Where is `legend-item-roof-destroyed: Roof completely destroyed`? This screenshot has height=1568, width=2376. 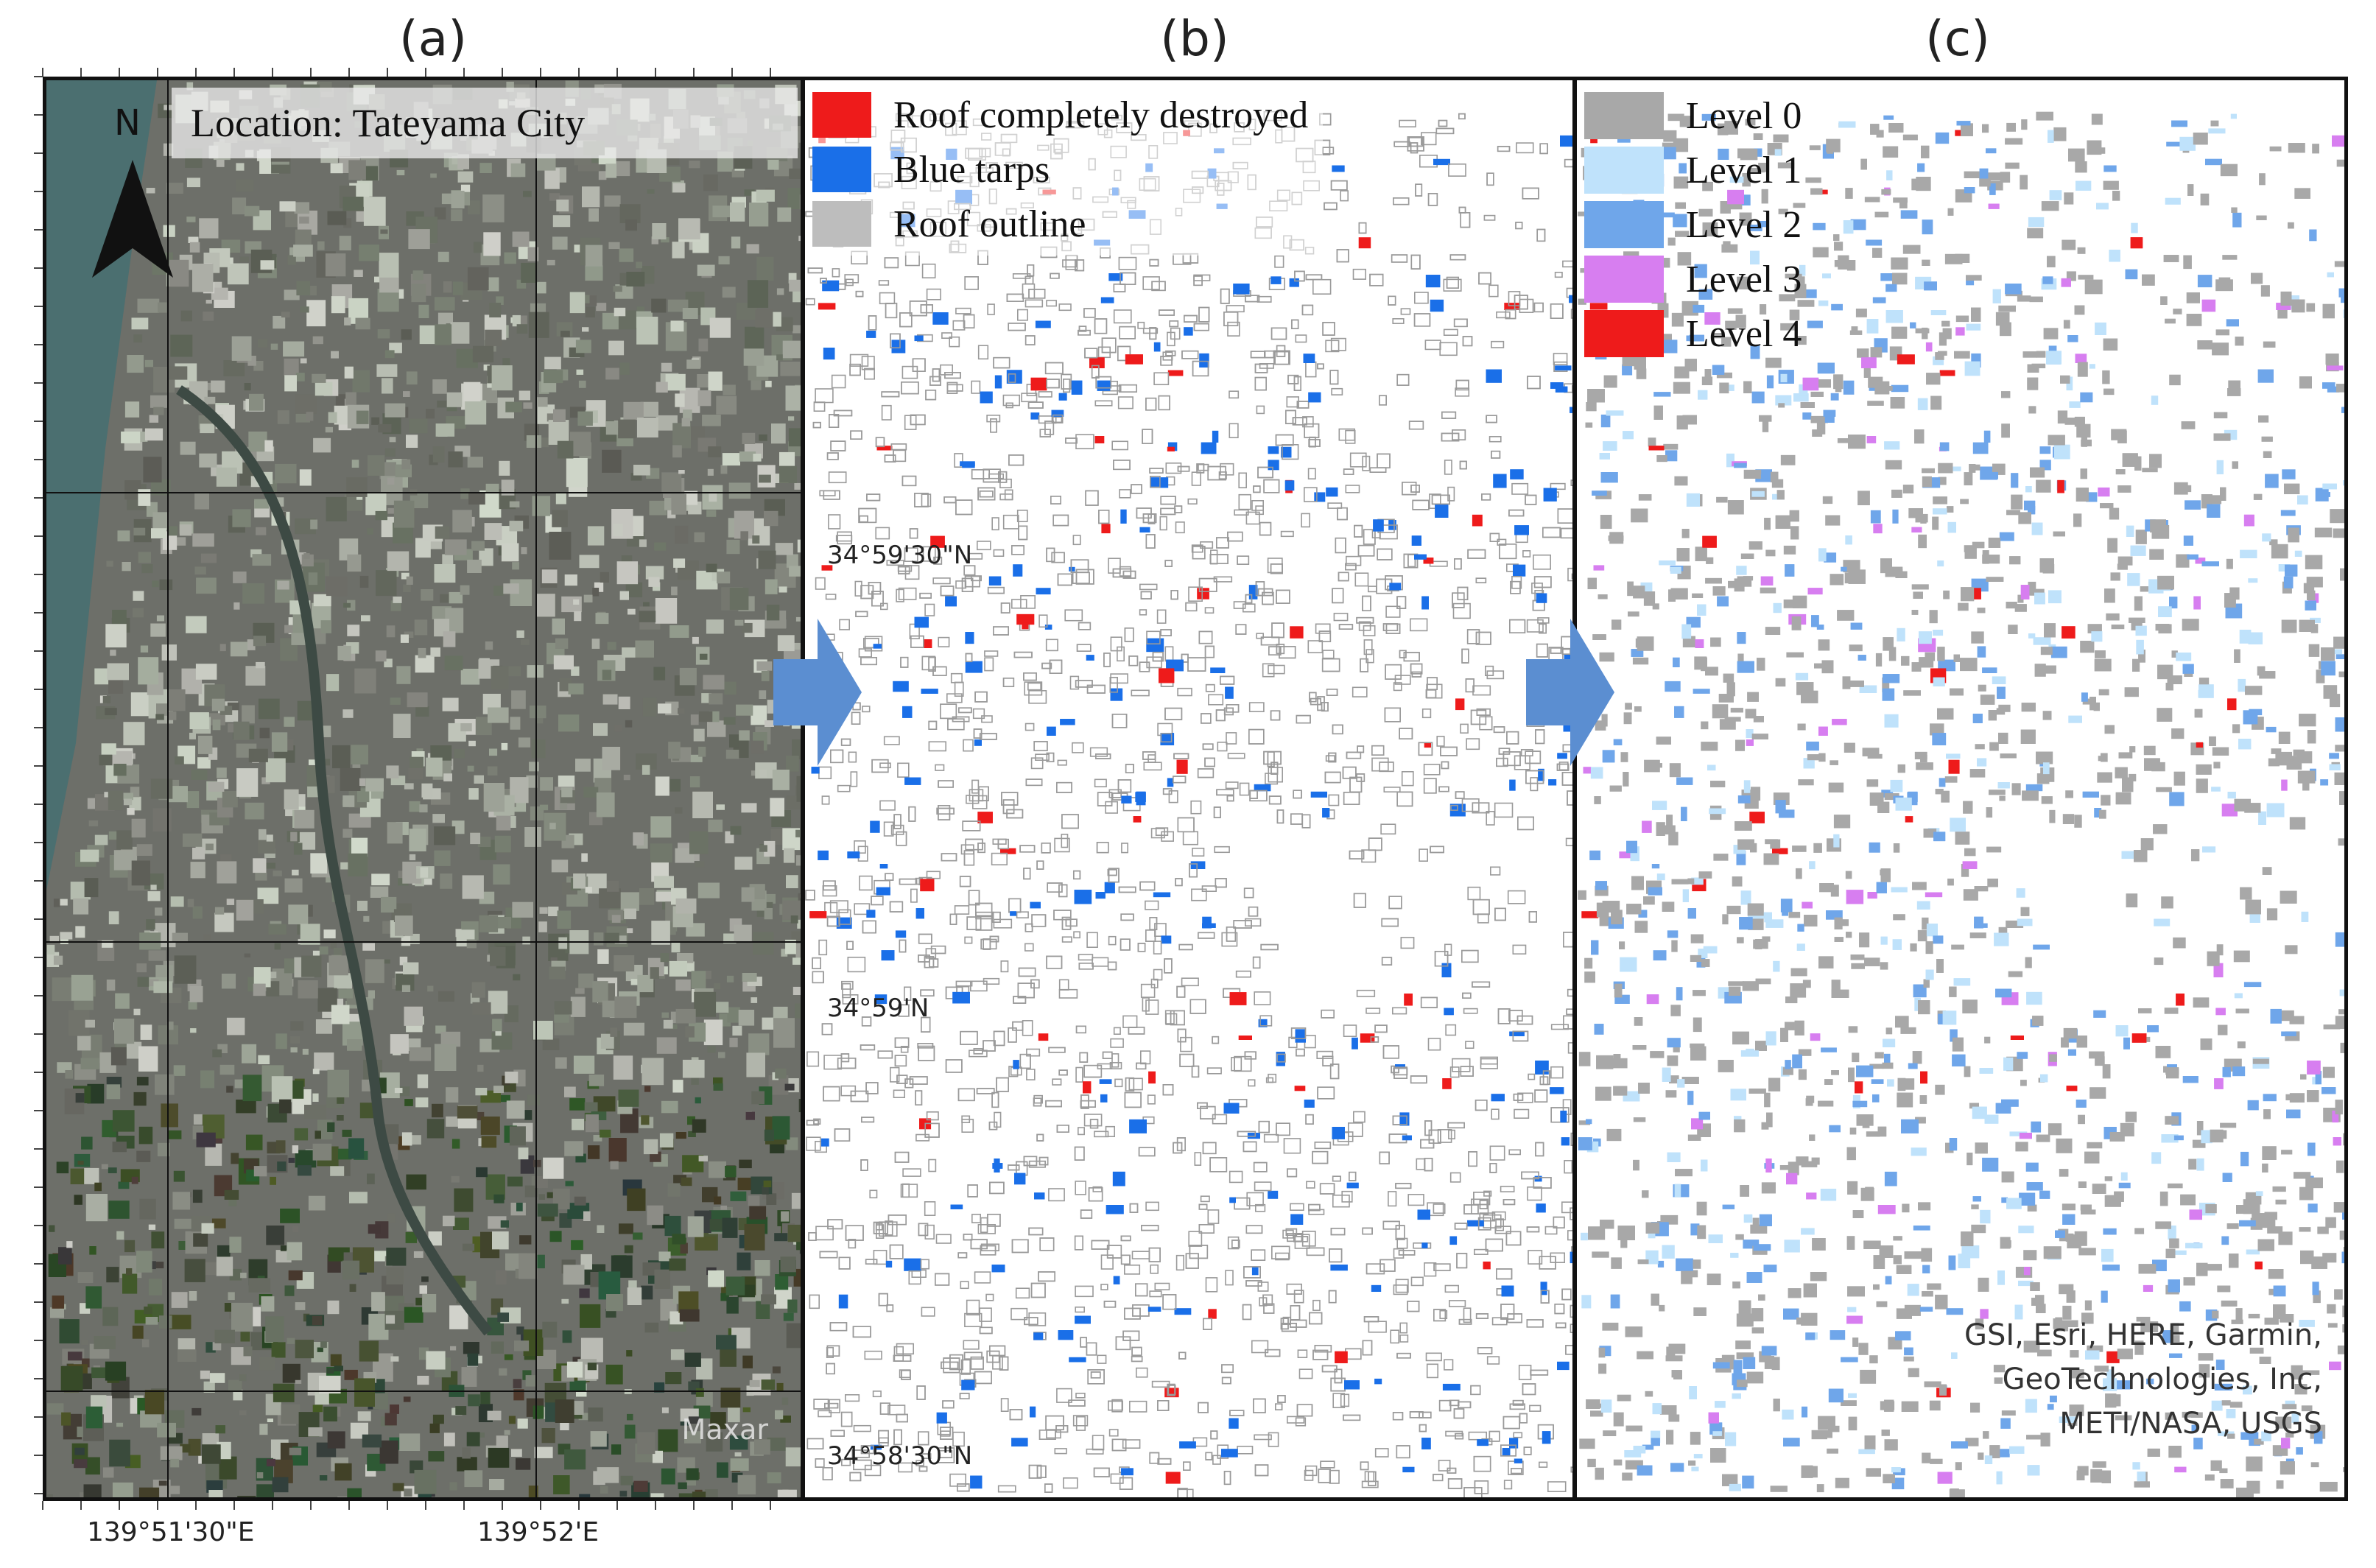
legend-item-roof-destroyed: Roof completely destroyed is located at coordinates (1060, 115).